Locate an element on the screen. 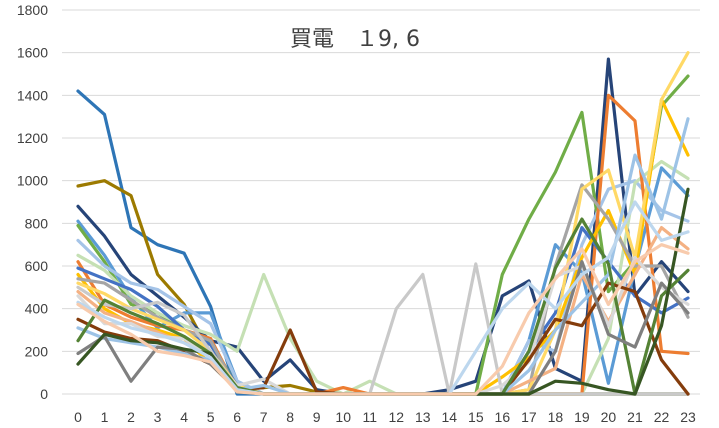 Image resolution: width=719 pixels, height=428 pixels. x-tick-label: 15 is located at coordinates (476, 417).